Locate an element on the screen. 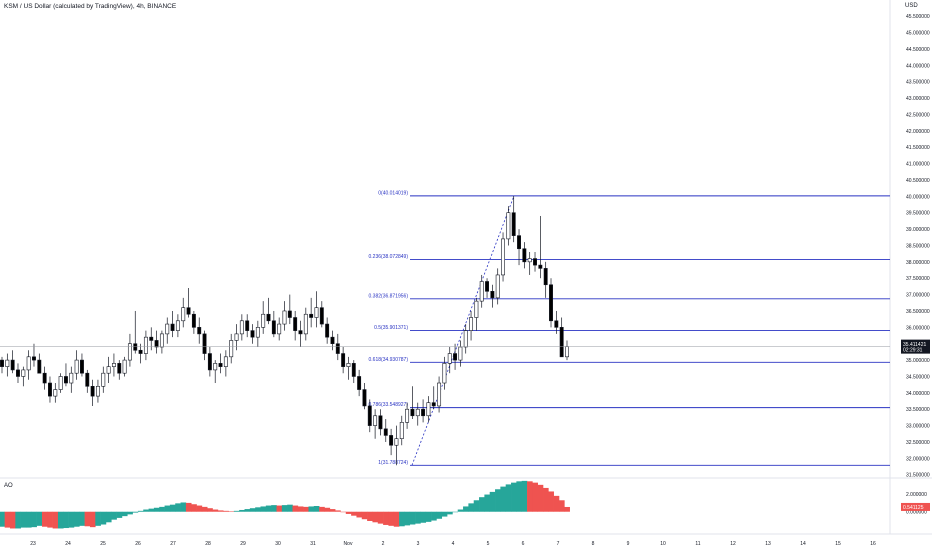 Image resolution: width=932 pixels, height=555 pixels. time-axis-label: 2 is located at coordinates (383, 544).